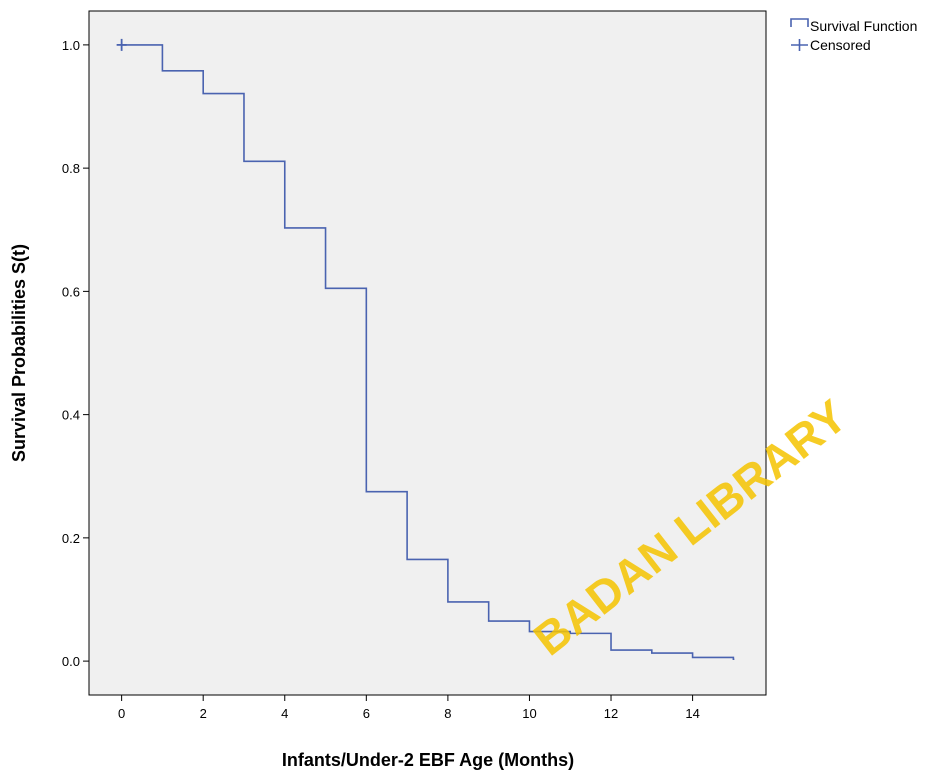 This screenshot has height=774, width=952. What do you see at coordinates (71, 45) in the screenshot?
I see `y-tick-label: 1.0` at bounding box center [71, 45].